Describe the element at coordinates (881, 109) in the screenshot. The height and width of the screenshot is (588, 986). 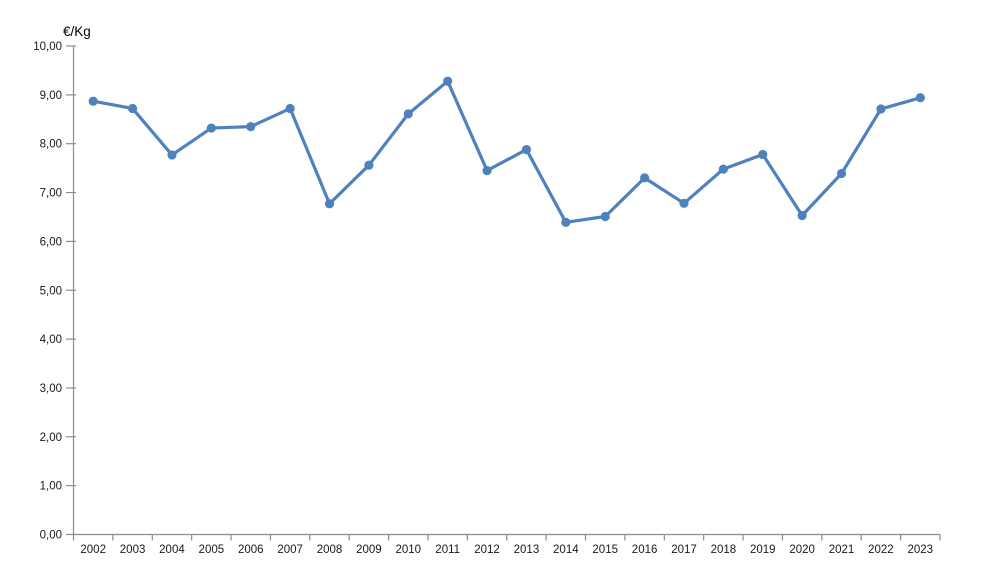
I see `data-point-2022` at that location.